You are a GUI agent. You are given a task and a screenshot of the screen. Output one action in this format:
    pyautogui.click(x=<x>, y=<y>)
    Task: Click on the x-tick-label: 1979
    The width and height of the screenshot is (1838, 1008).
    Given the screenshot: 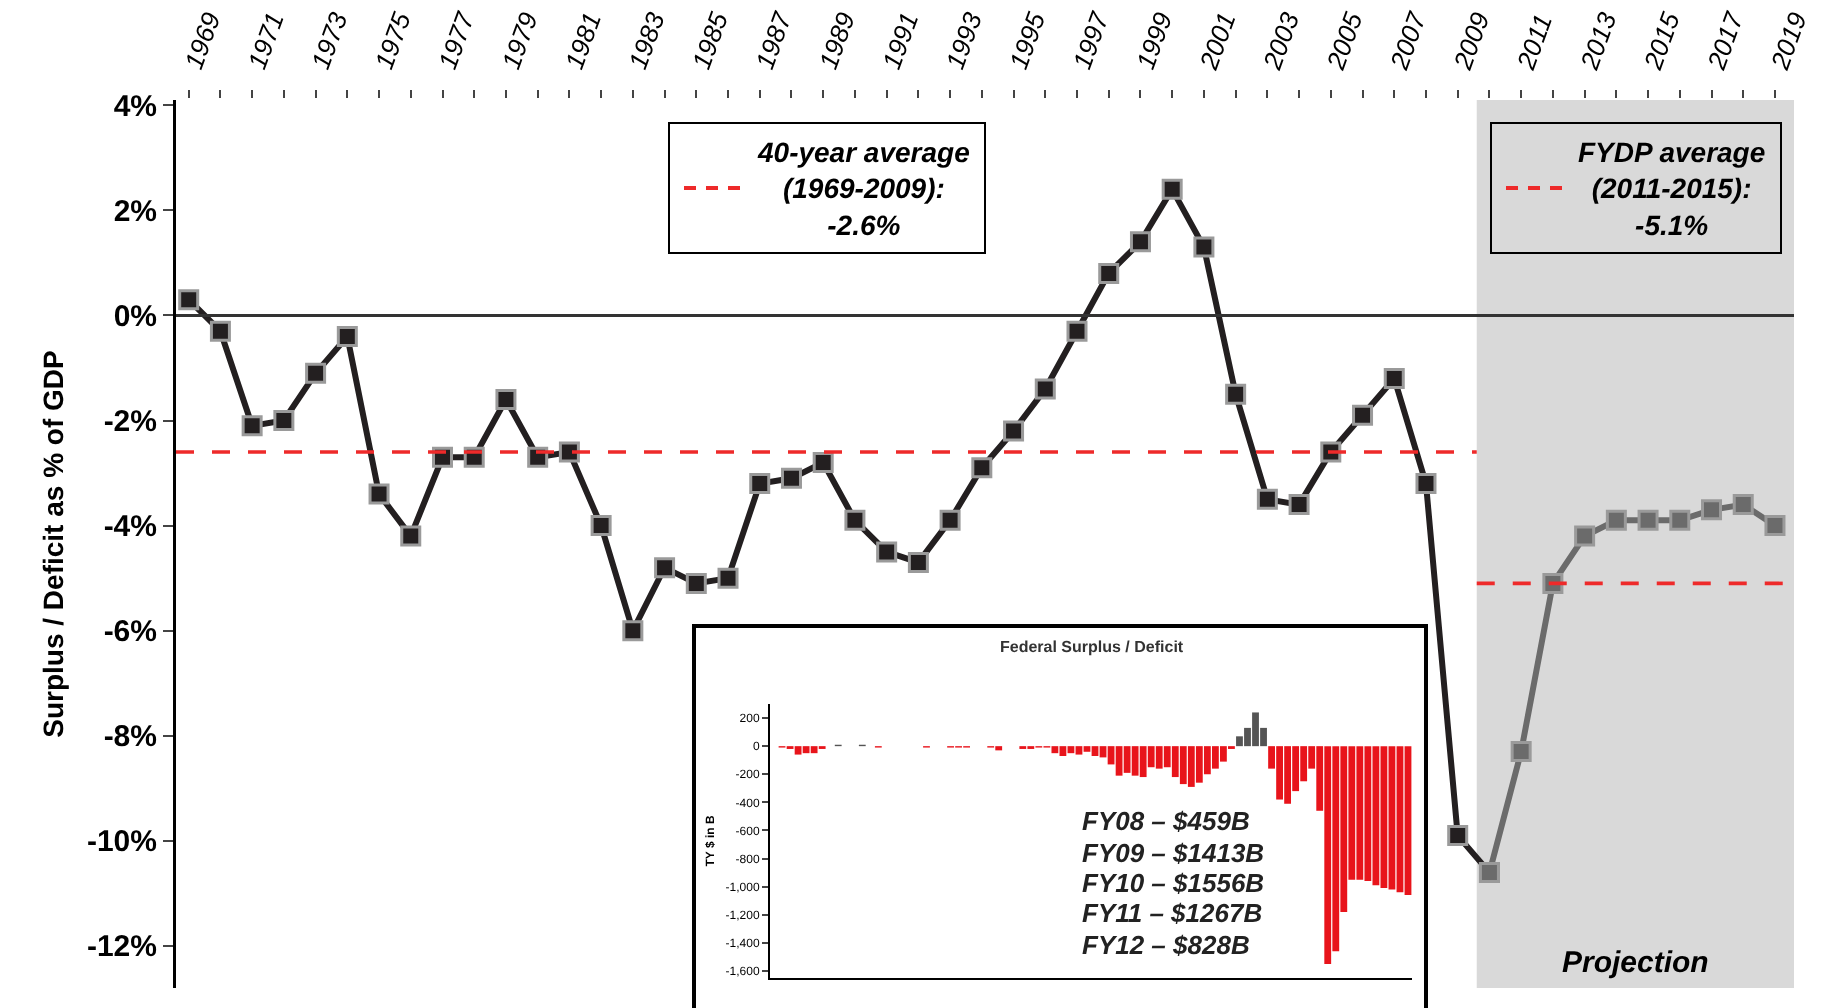 What is the action you would take?
    pyautogui.click(x=519, y=41)
    